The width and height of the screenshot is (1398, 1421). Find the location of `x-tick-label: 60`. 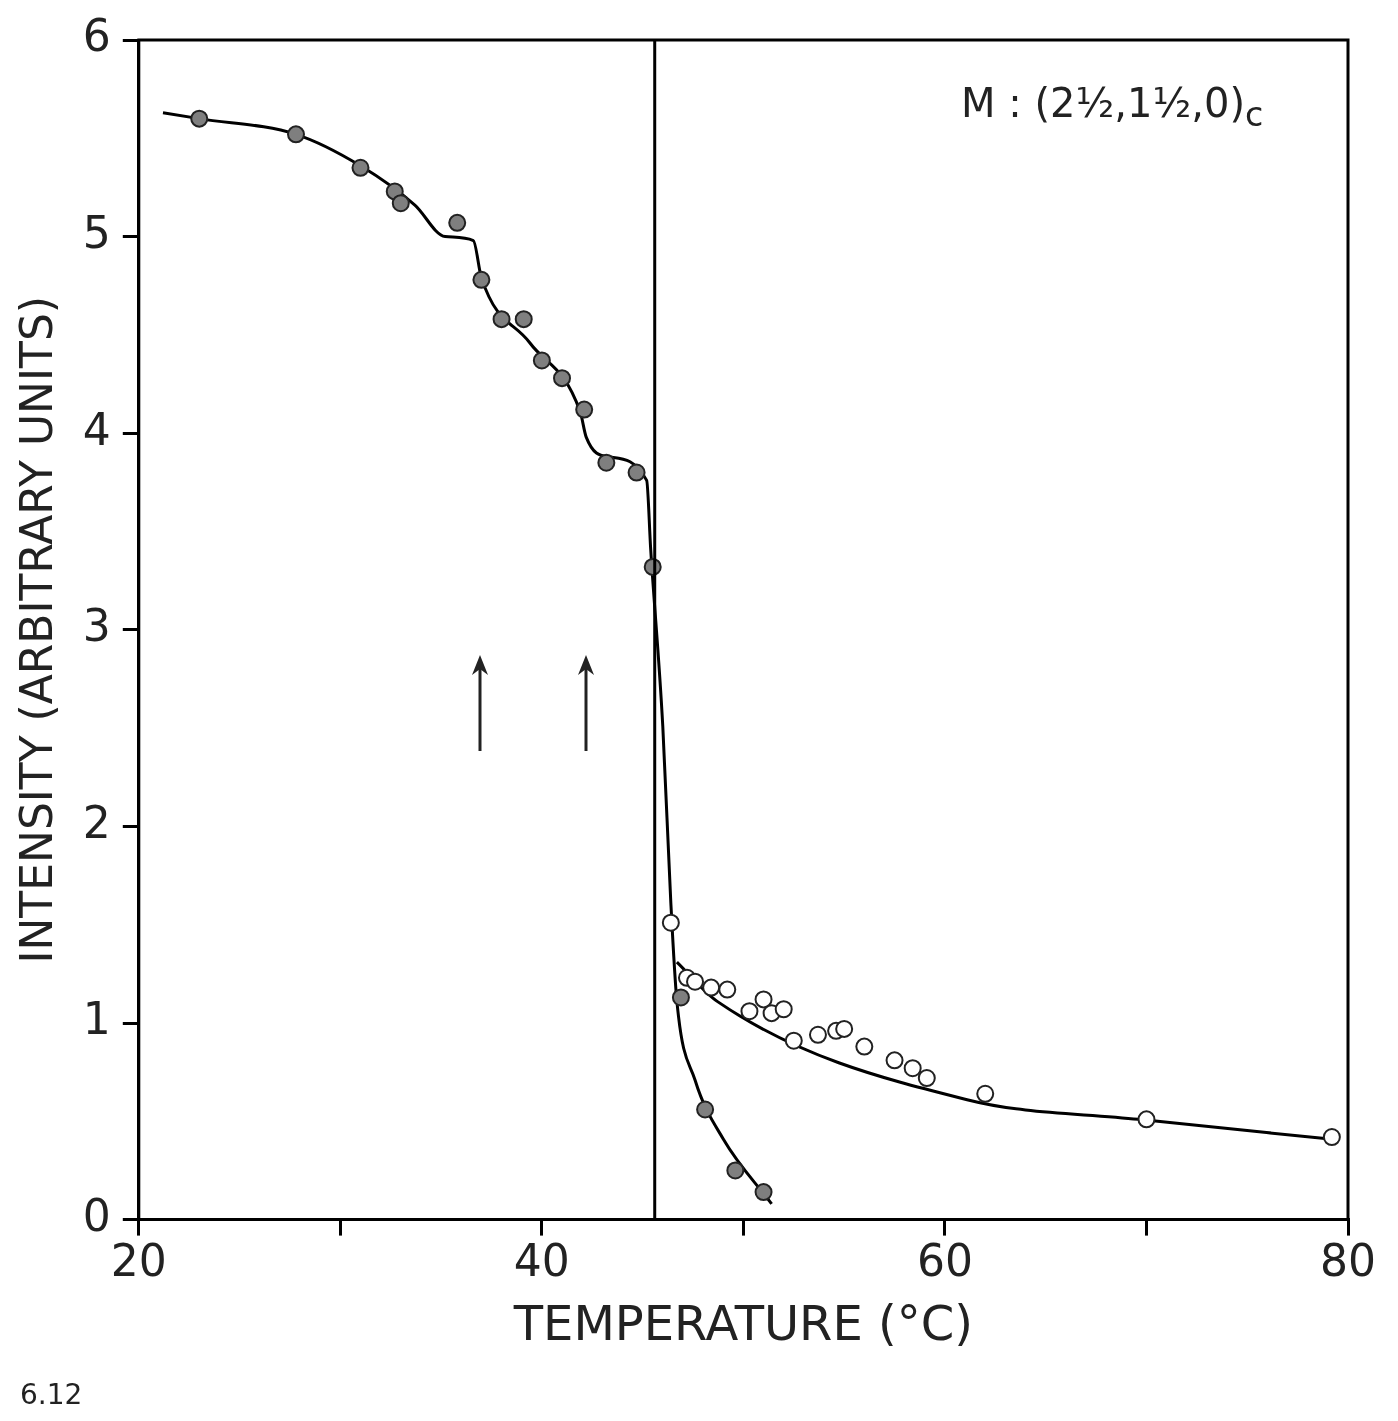

x-tick-label: 60 is located at coordinates (944, 1261).